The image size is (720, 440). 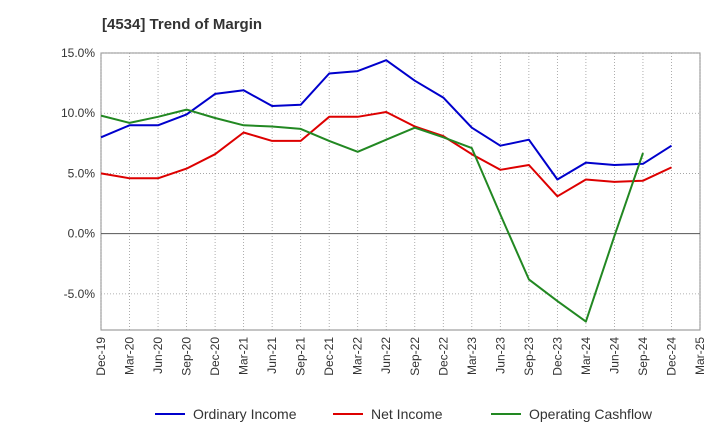 What do you see at coordinates (78, 53) in the screenshot?
I see `y-tick-label: 15.0%` at bounding box center [78, 53].